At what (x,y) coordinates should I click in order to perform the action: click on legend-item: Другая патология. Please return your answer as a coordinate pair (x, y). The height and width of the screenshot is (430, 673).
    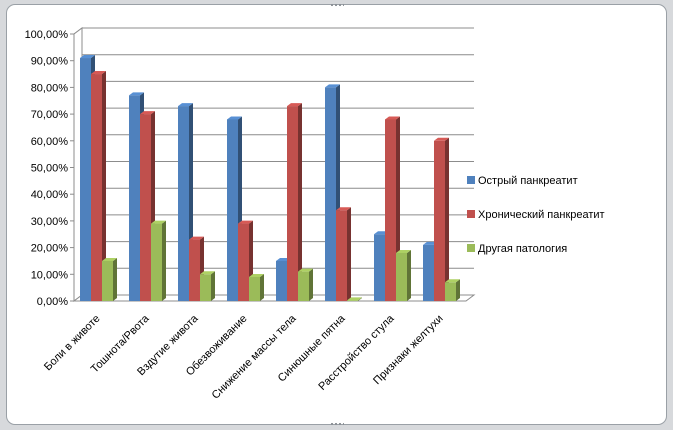
    Looking at the image, I should click on (517, 249).